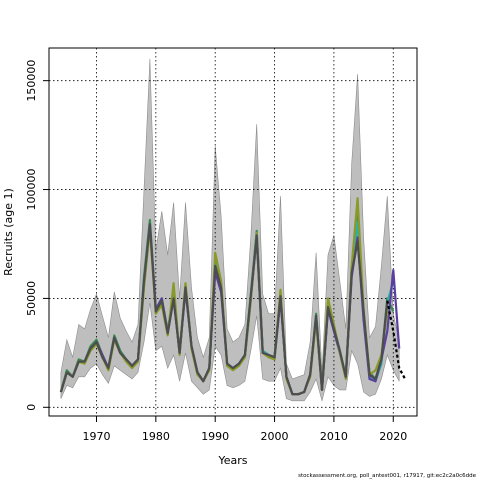  I want to click on y-tick-label: 50000, so click(31, 298).